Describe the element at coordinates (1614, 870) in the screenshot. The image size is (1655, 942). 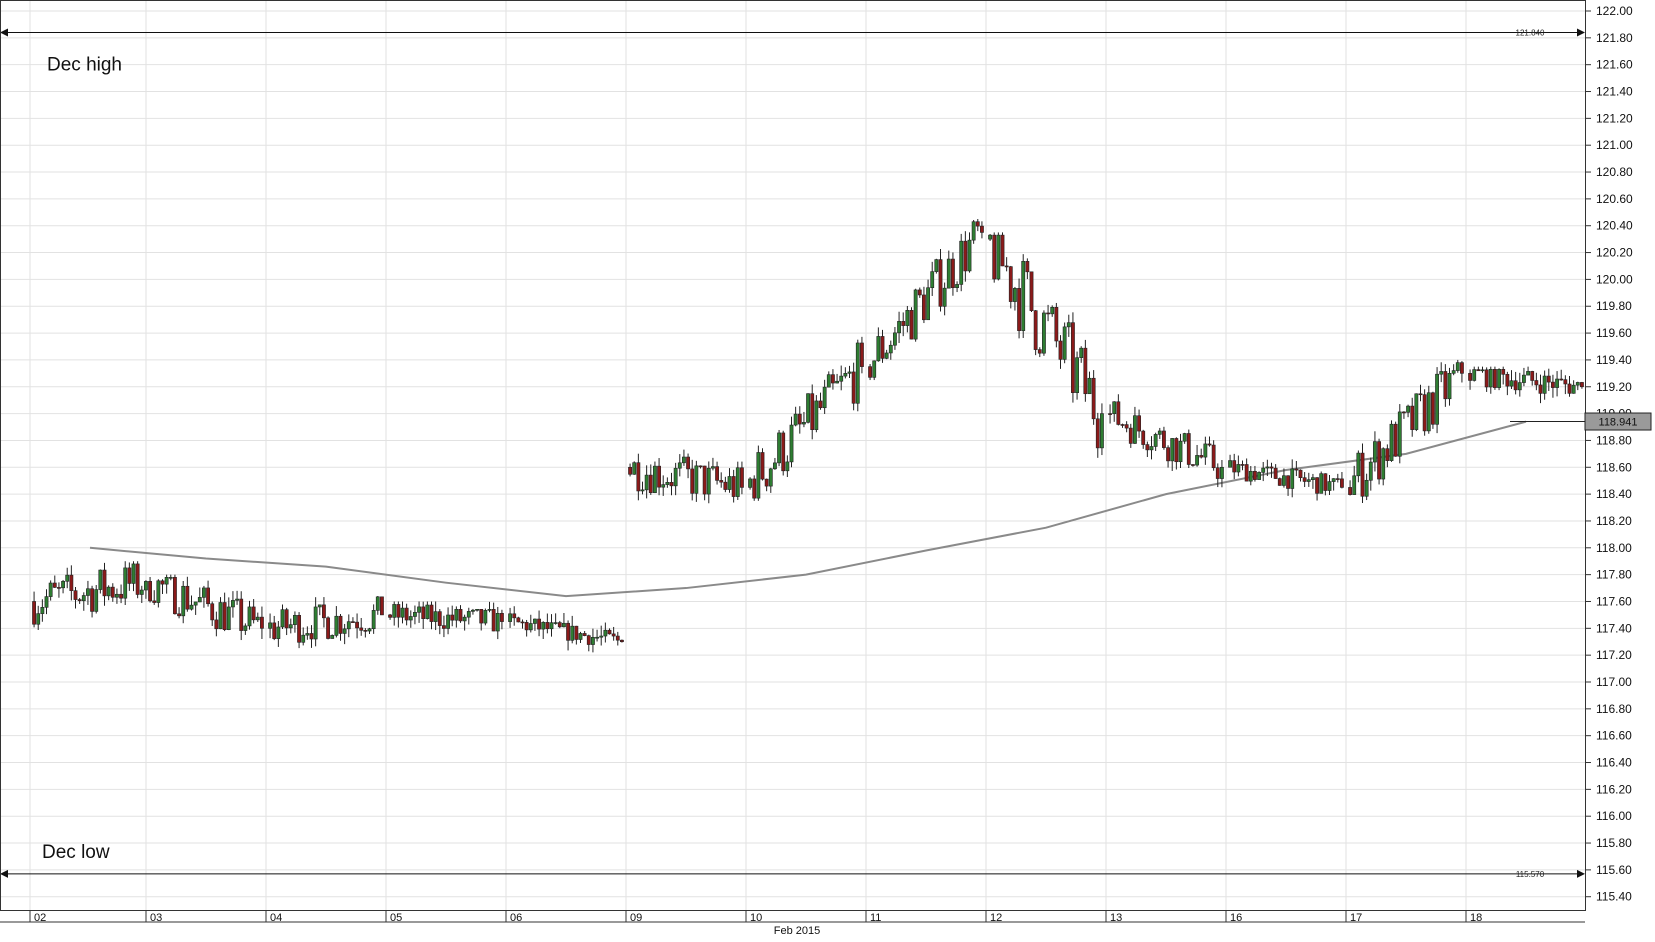
I see `y-tick-label: 115.60` at that location.